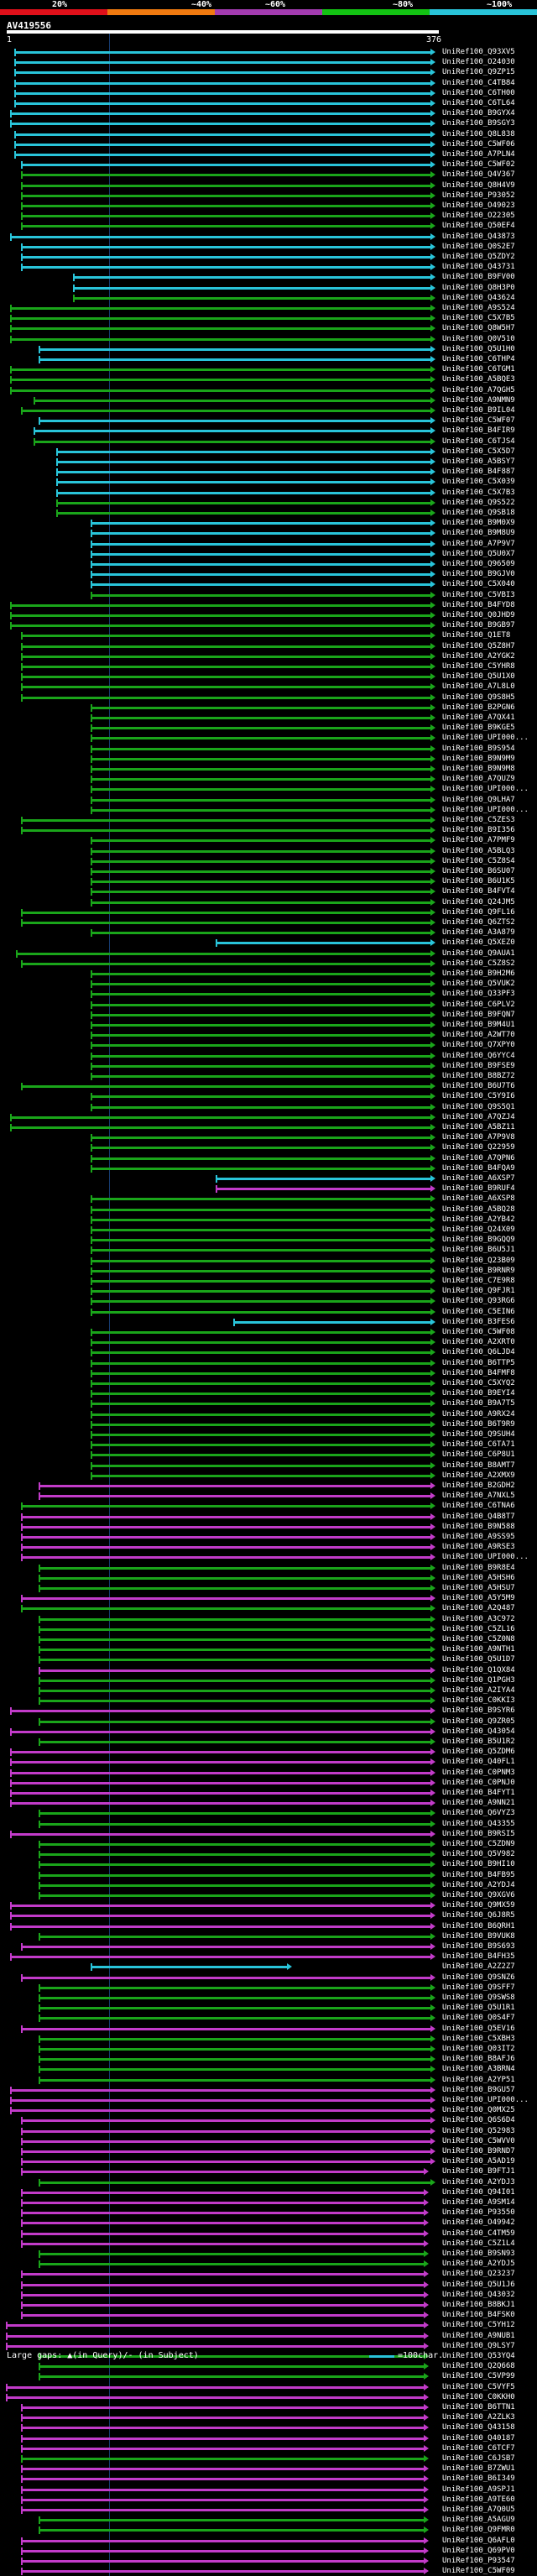 Image resolution: width=537 pixels, height=2576 pixels. I want to click on hit-label: UniRef100_Q03IT2, so click(479, 2049).